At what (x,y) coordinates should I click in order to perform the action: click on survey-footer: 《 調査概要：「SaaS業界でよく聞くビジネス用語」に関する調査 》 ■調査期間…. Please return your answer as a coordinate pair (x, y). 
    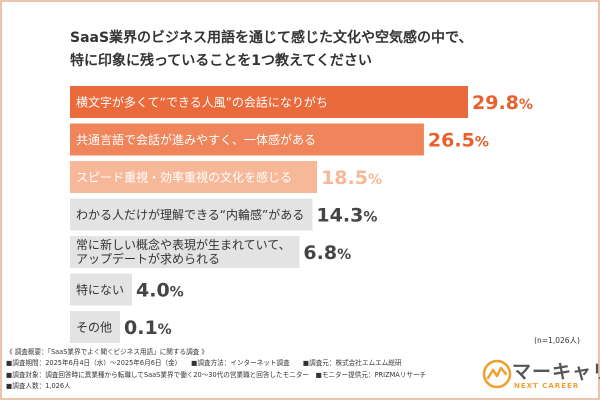
    Looking at the image, I should click on (246, 369).